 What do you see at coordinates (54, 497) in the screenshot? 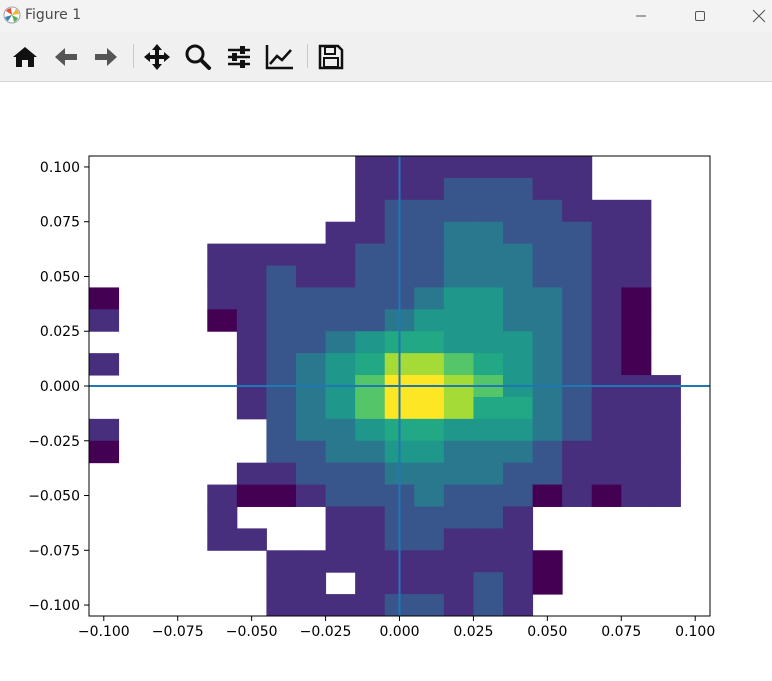
I see `y-tick-label: −0.050` at bounding box center [54, 497].